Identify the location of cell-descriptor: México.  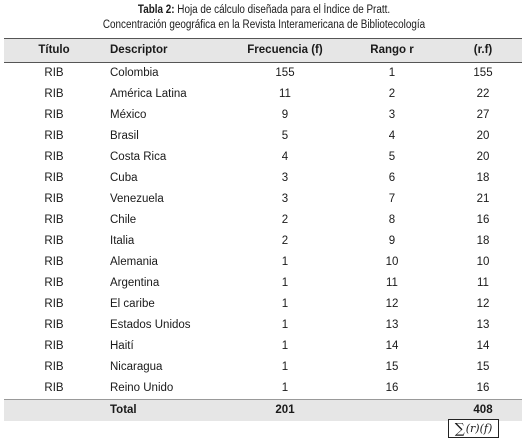
(128, 115).